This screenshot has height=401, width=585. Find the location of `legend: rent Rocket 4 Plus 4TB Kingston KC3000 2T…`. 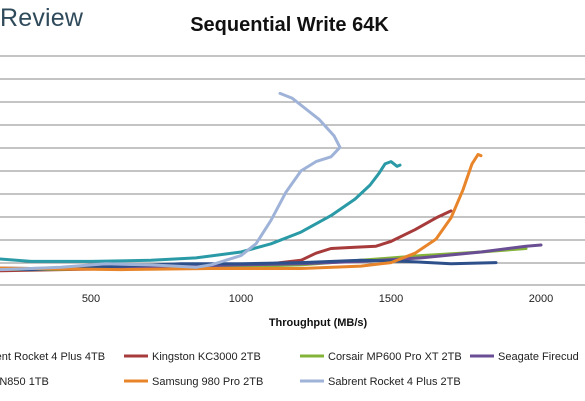

legend: rent Rocket 4 Plus 4TB Kingston KC3000 2T… is located at coordinates (289, 369).